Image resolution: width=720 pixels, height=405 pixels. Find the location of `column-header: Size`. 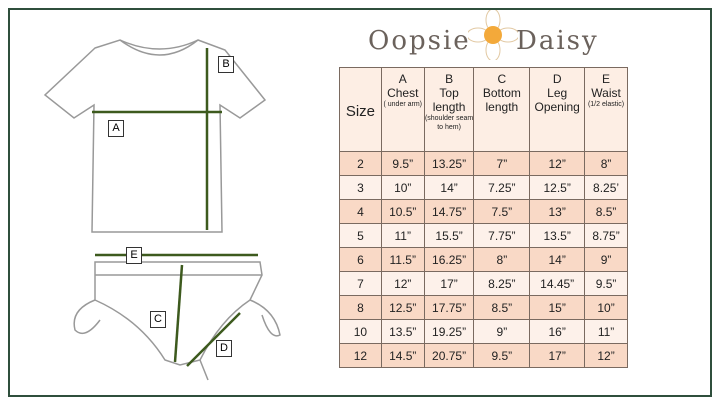

column-header: Size is located at coordinates (360, 109).